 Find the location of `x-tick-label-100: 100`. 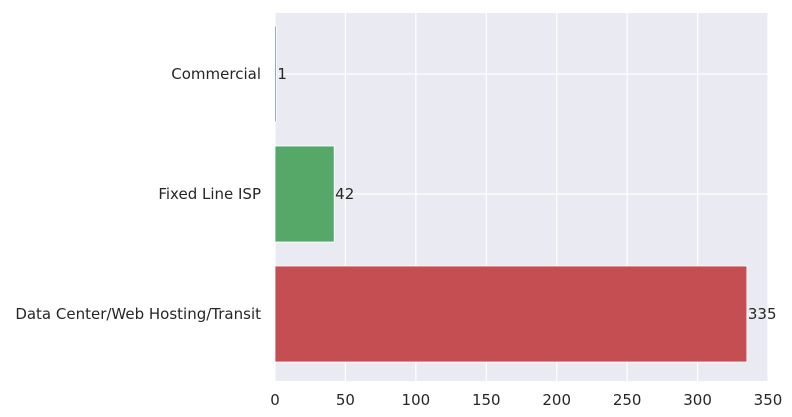

x-tick-label-100: 100 is located at coordinates (416, 400).